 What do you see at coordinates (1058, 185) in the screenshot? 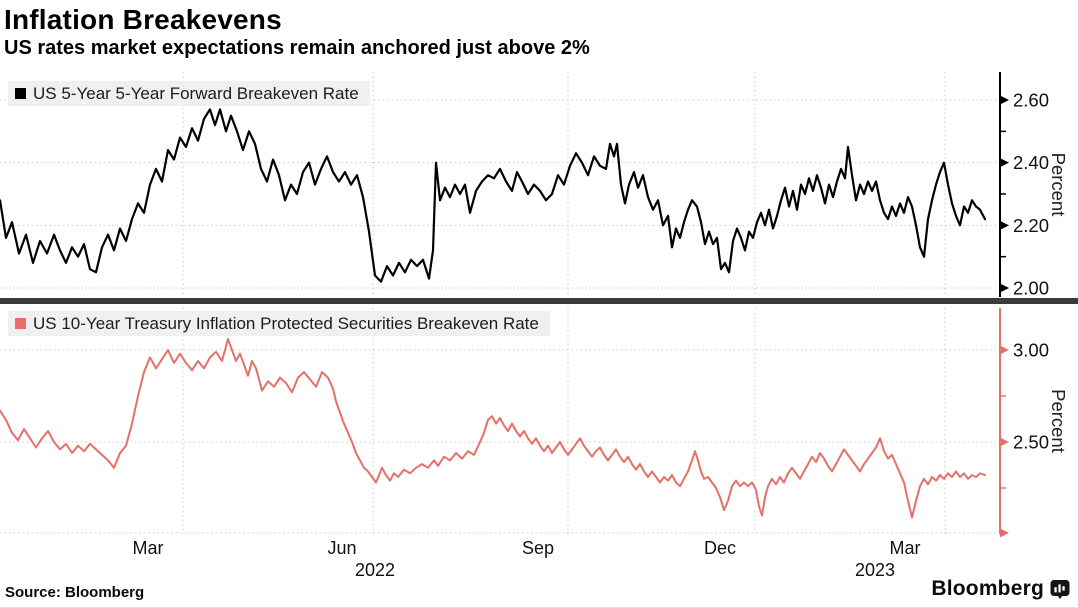
I see `y-axis-title-top: Percent` at bounding box center [1058, 185].